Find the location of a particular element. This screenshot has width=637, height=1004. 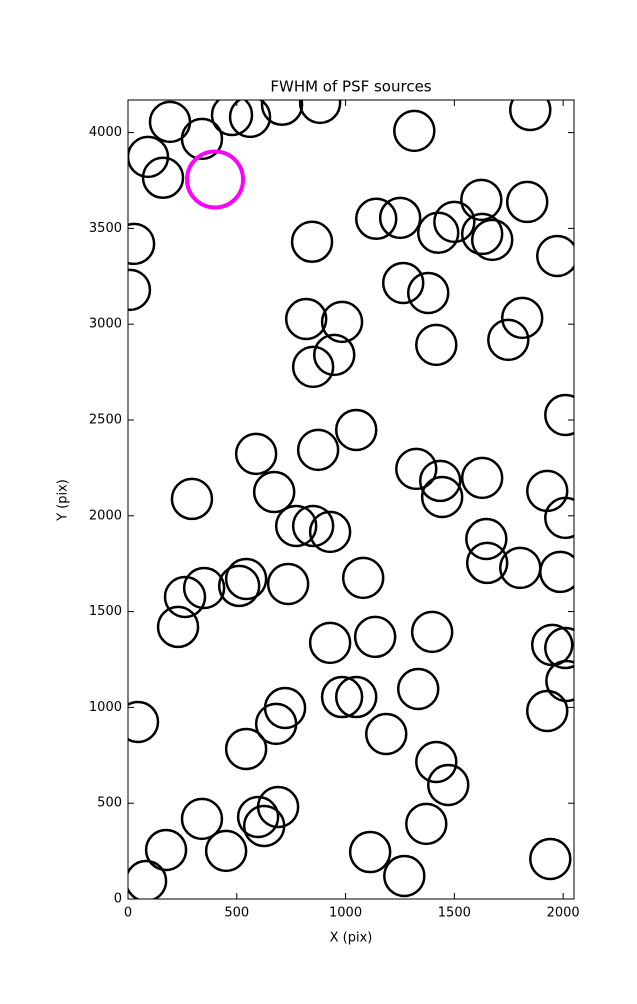

y-tick-label: 4000 is located at coordinates (105, 132).